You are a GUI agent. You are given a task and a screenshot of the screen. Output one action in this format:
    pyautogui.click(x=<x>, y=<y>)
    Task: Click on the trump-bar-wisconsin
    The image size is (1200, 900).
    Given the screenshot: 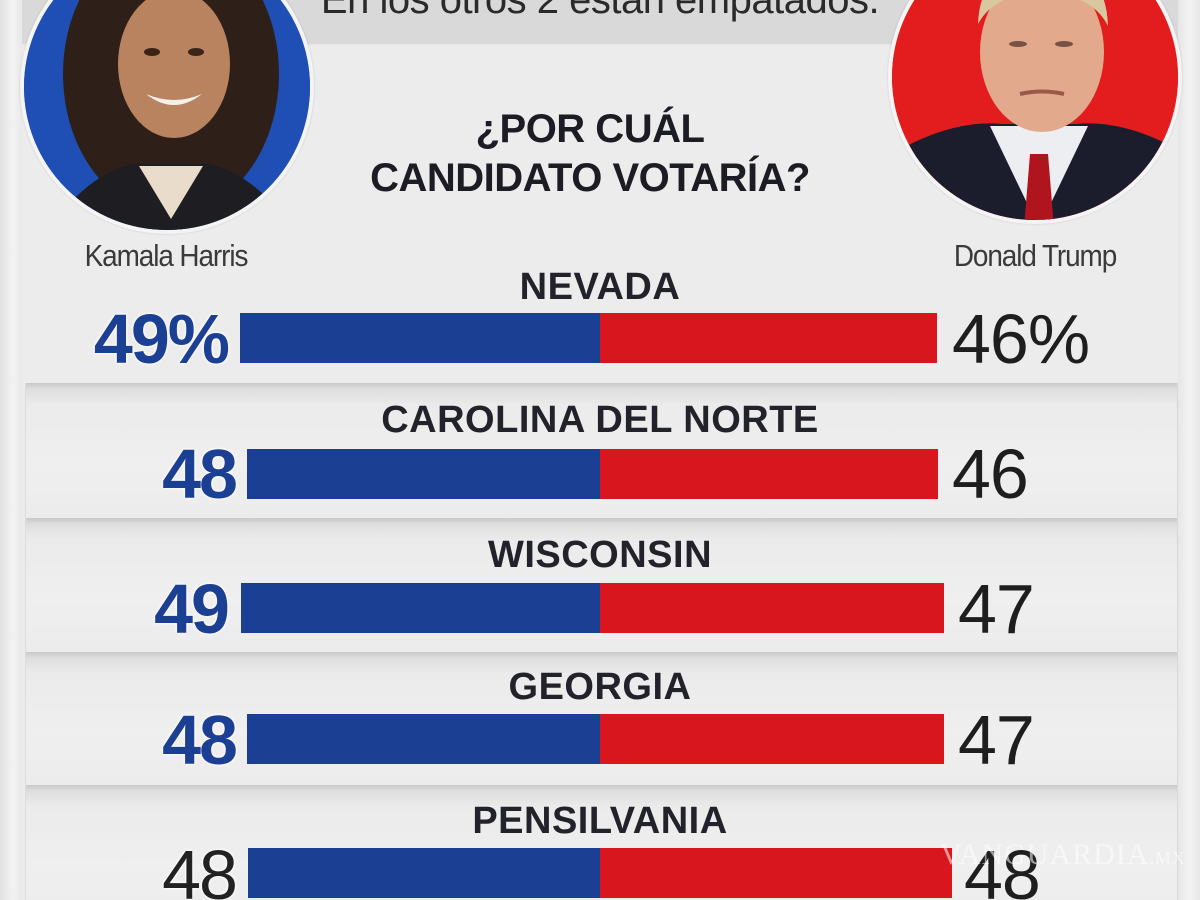 What is the action you would take?
    pyautogui.click(x=772, y=608)
    